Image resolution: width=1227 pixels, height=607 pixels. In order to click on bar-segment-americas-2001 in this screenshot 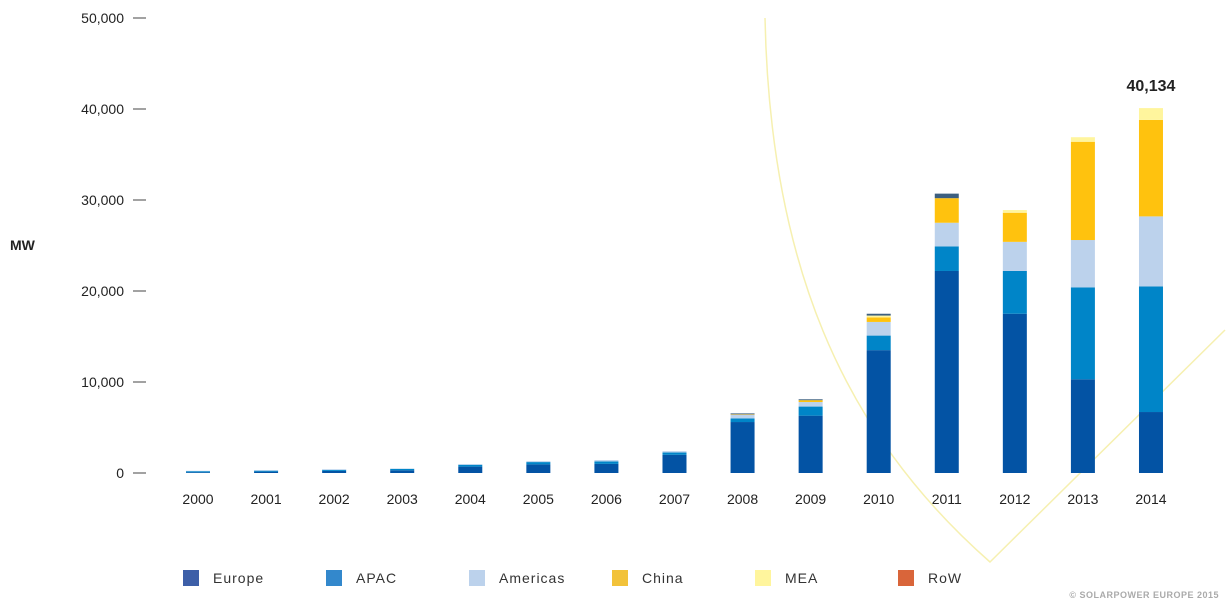, I will do `click(266, 470)`.